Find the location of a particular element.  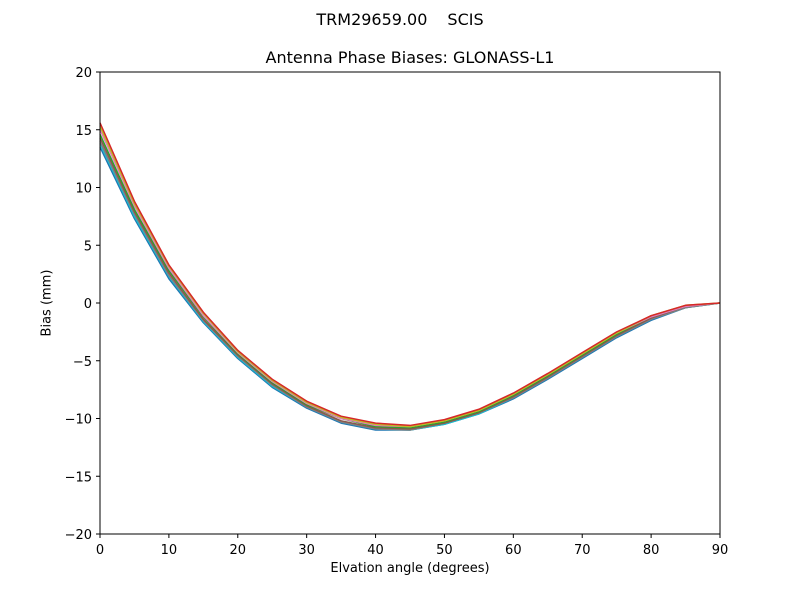

y-tick-label: −15 is located at coordinates (78, 477).